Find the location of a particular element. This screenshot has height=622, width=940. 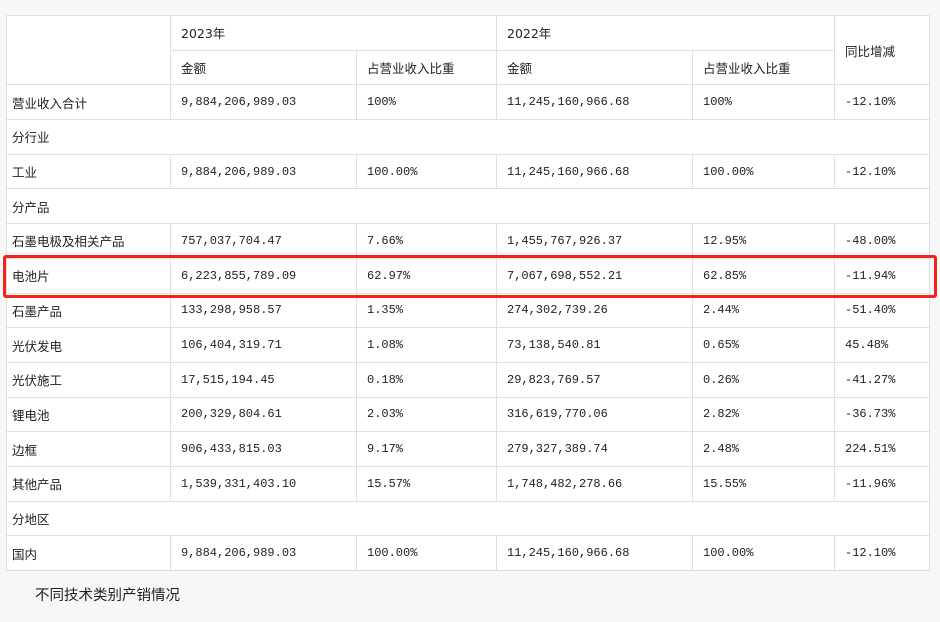

amount-2022: 1,748,482,278.66 is located at coordinates (594, 483).